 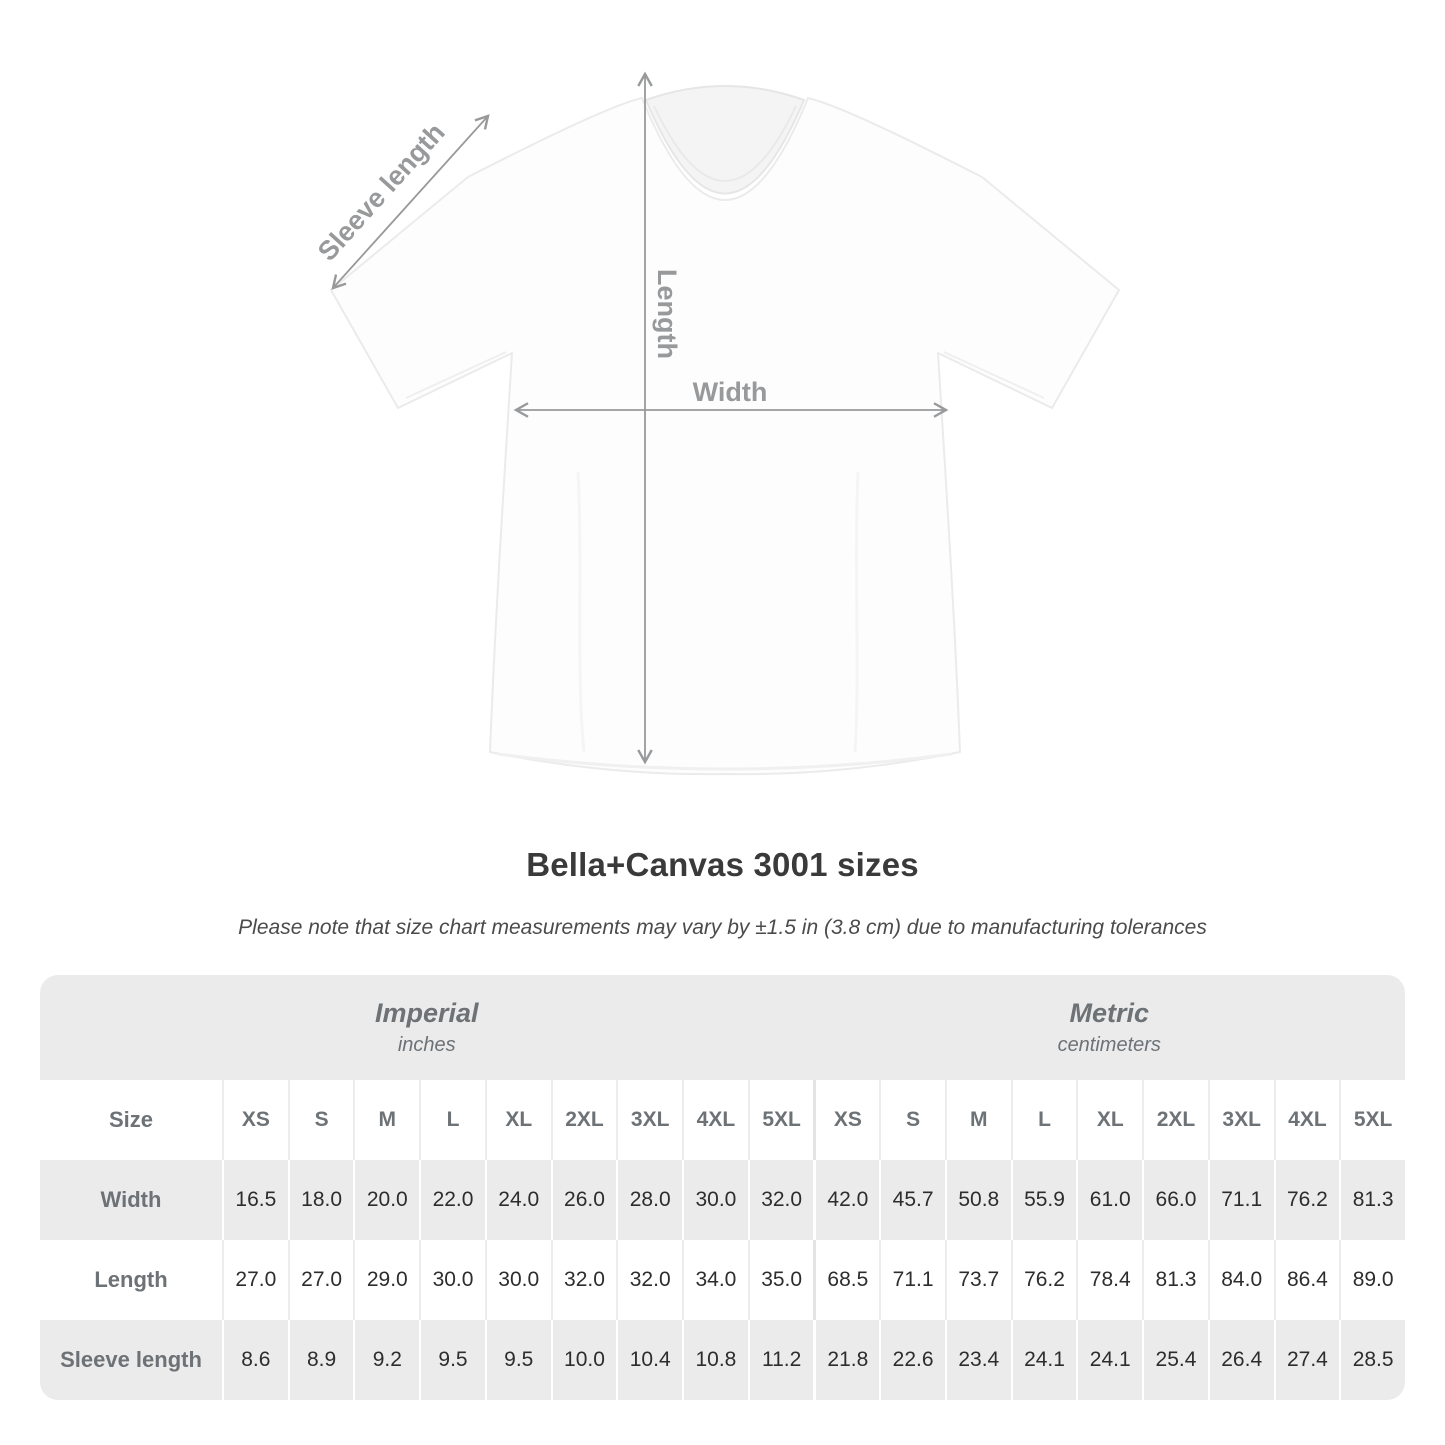 What do you see at coordinates (583, 1360) in the screenshot?
I see `measurement-value: 10.0` at bounding box center [583, 1360].